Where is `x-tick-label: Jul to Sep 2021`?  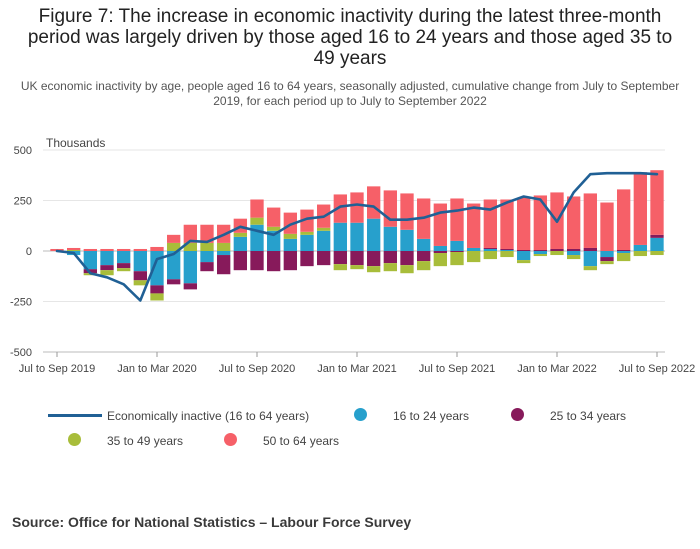
x-tick-label: Jul to Sep 2021 is located at coordinates (457, 369).